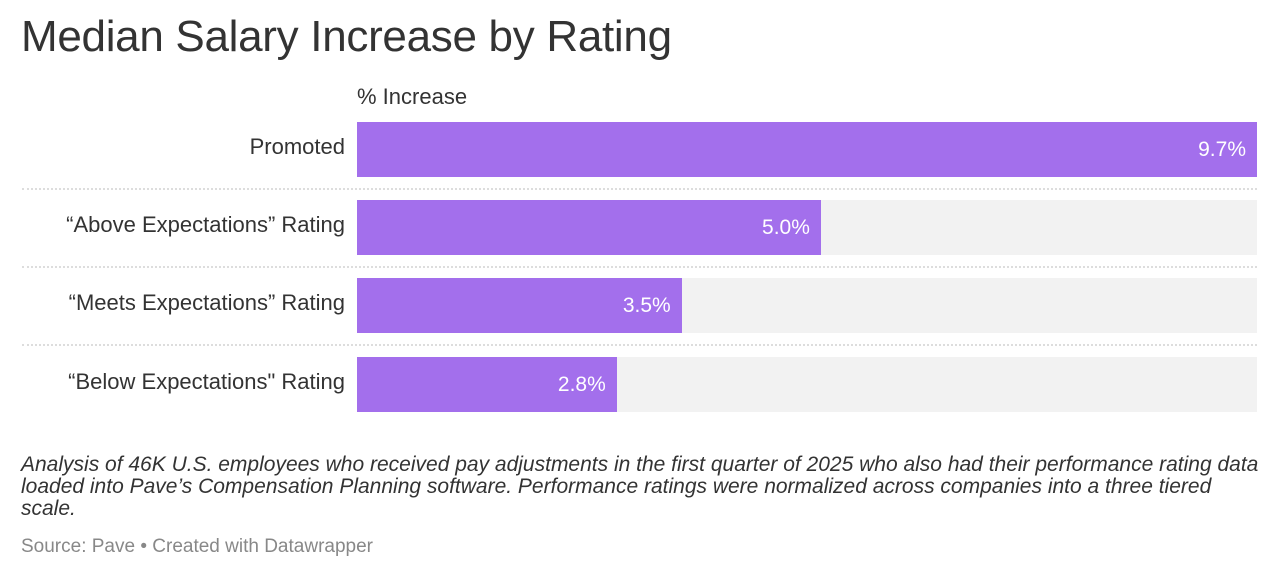 Image resolution: width=1280 pixels, height=582 pixels. What do you see at coordinates (519, 305) in the screenshot?
I see `bar: 3.5%` at bounding box center [519, 305].